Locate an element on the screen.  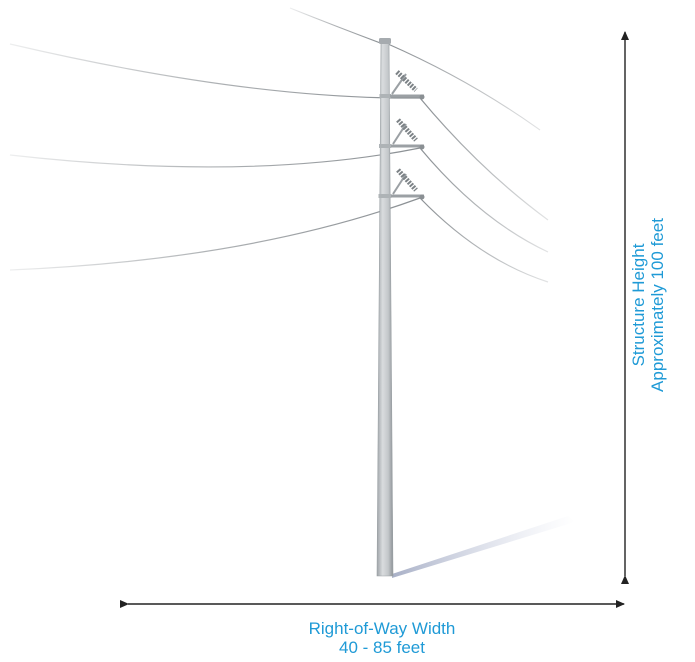
right-of-way-value: 40 - 85 feet is located at coordinates (381, 647).